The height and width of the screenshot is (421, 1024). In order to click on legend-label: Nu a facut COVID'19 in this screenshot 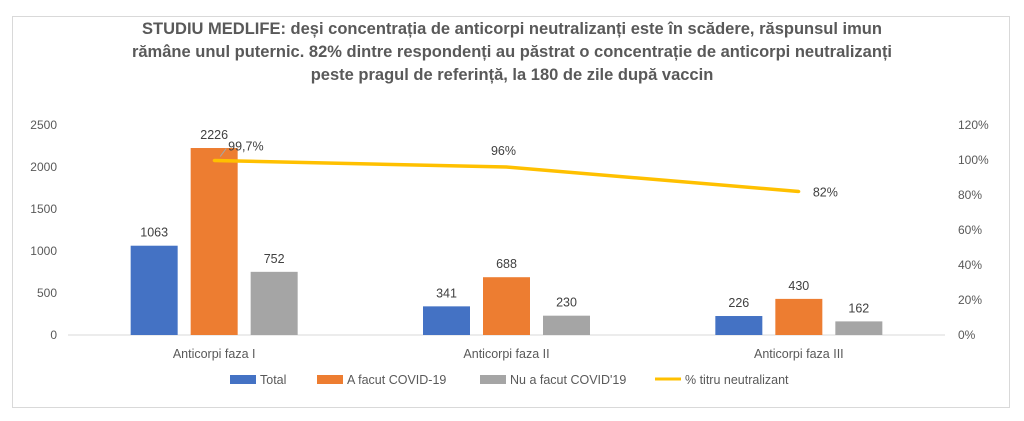, I will do `click(568, 380)`.